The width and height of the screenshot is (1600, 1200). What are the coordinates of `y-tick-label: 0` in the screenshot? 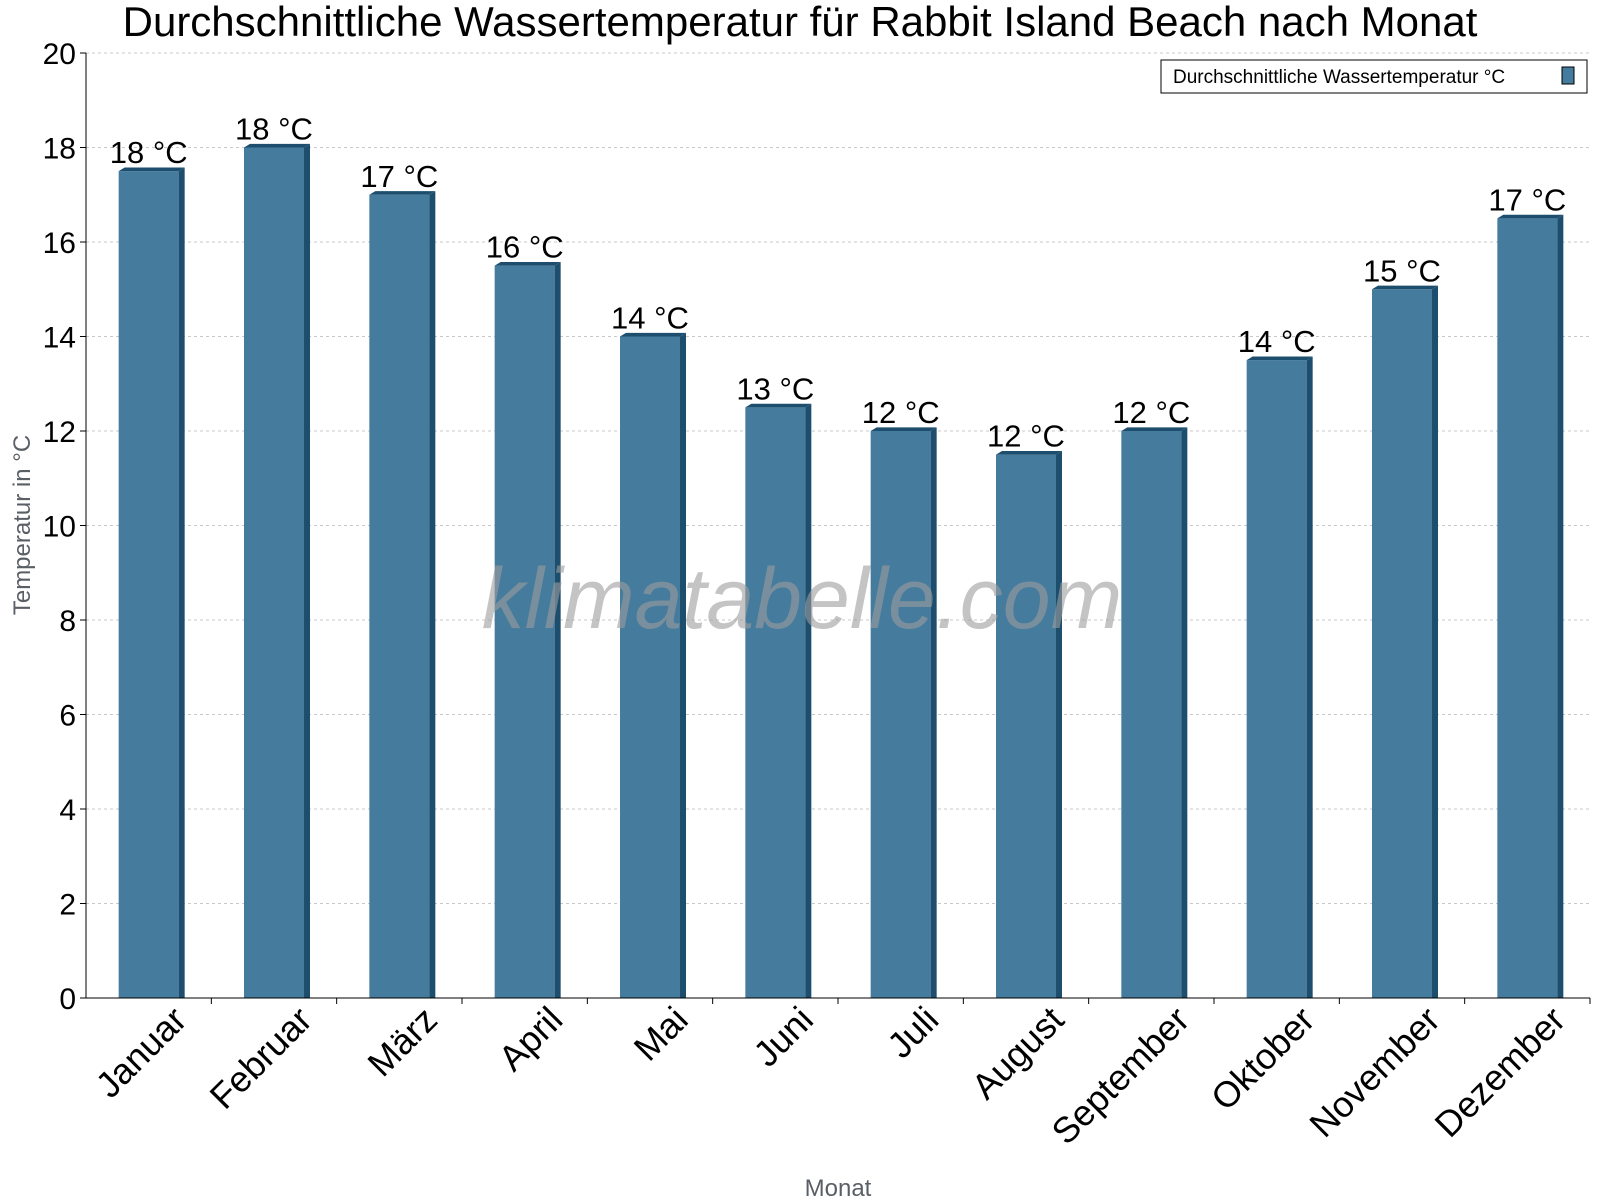 It's located at (67, 999).